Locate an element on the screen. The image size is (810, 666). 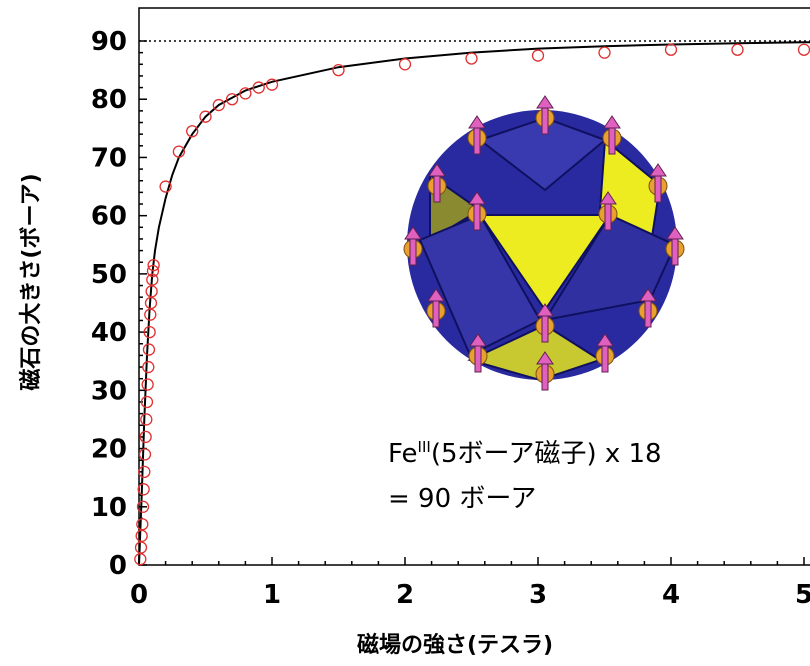
x-axis-label: 磁場の強さ(テスラ) is located at coordinates (455, 645).